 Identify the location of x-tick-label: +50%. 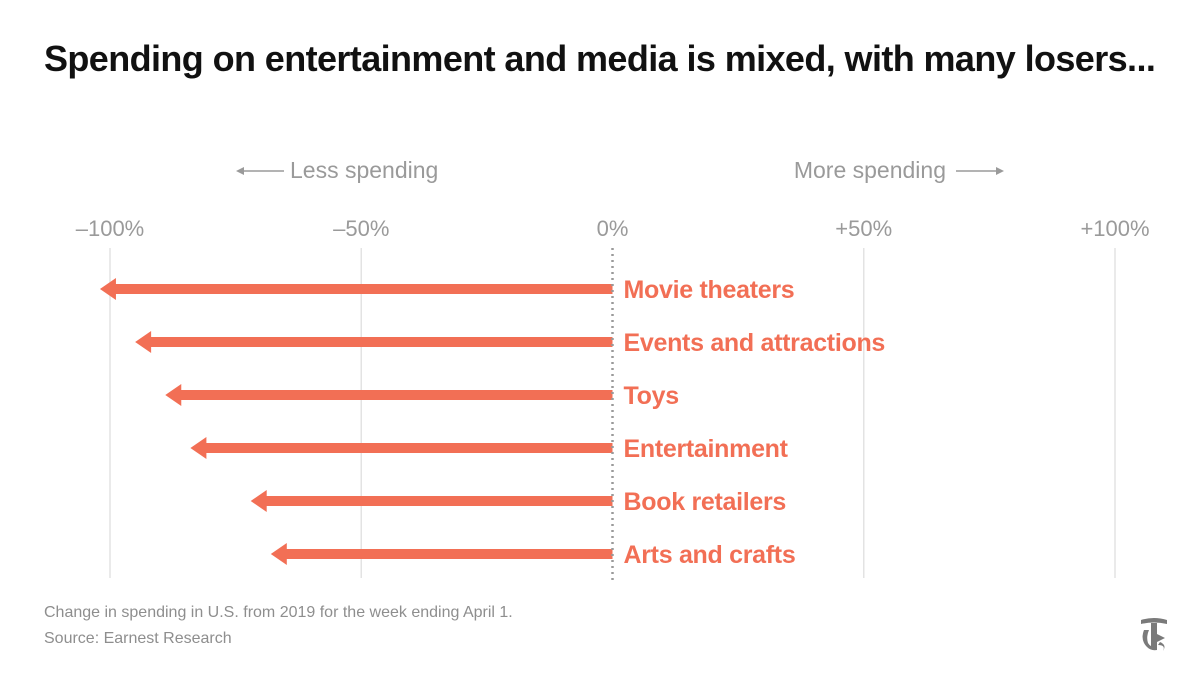
(863, 228).